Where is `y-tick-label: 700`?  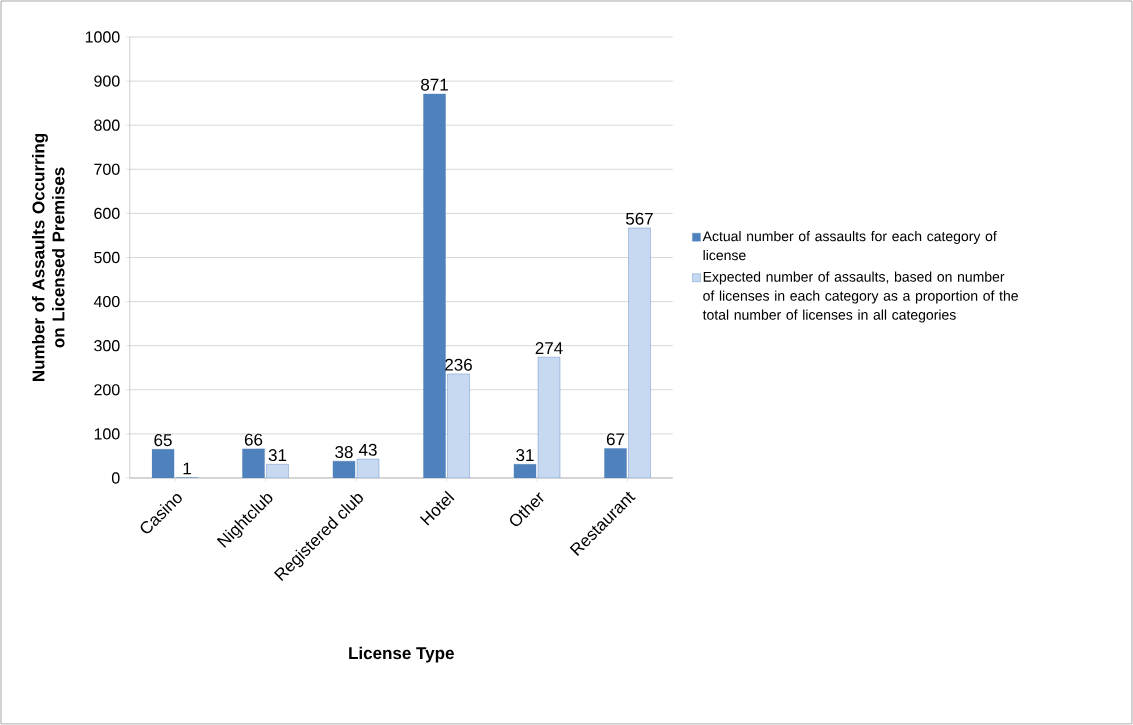 y-tick-label: 700 is located at coordinates (107, 169).